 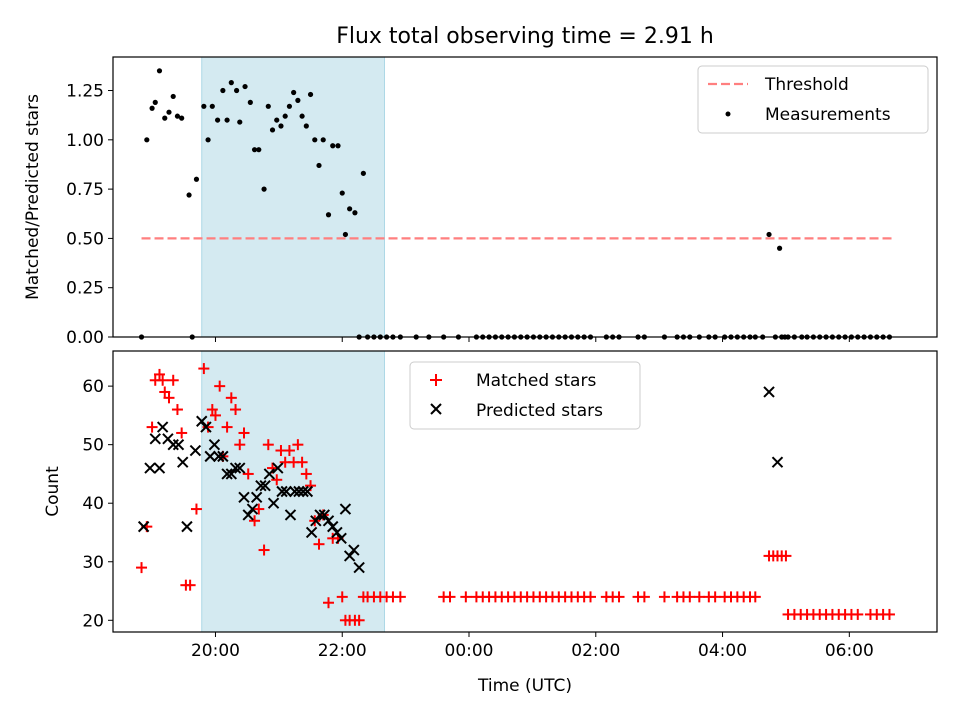 What do you see at coordinates (33, 197) in the screenshot?
I see `top-y-axis-label: Matched/Predicted stars` at bounding box center [33, 197].